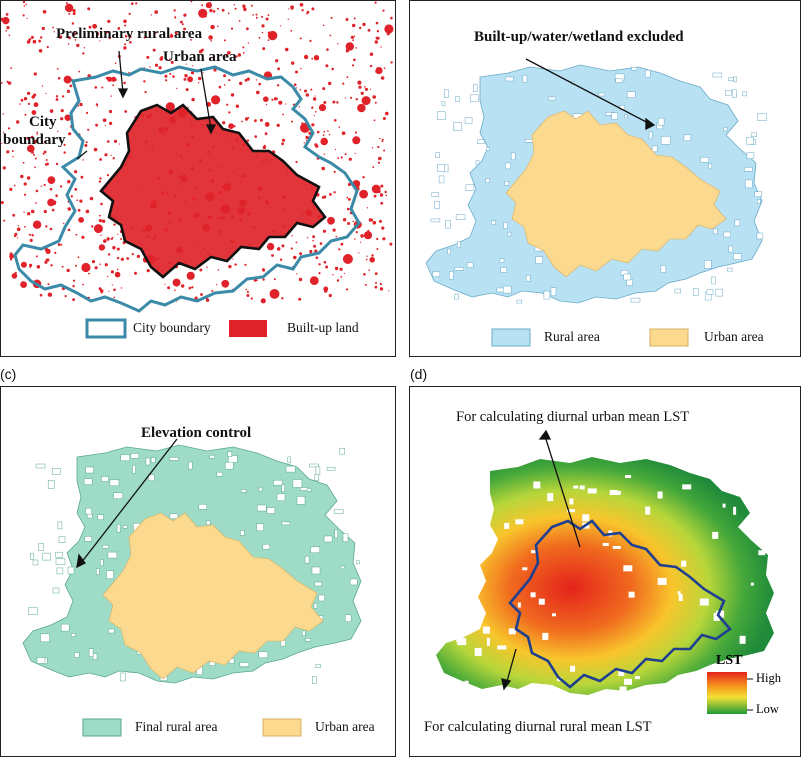  I want to click on annotation-rural-mean-lst: For calculating diurnal rural mean LST, so click(538, 727).